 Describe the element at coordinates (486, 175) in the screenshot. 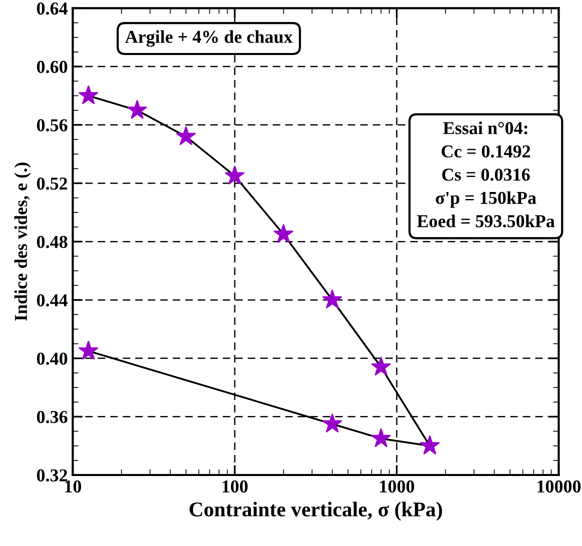

I see `annotation: Essai n°04: Cc = 0.1492 Cs = 0.0316 σ'p = 150kPa Eoed = 593.50kPa` at that location.